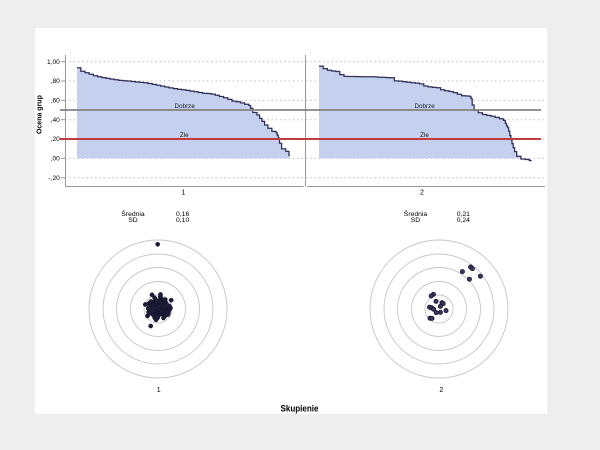 This screenshot has height=450, width=600. I want to click on svg-text: ,40, so click(55, 120).